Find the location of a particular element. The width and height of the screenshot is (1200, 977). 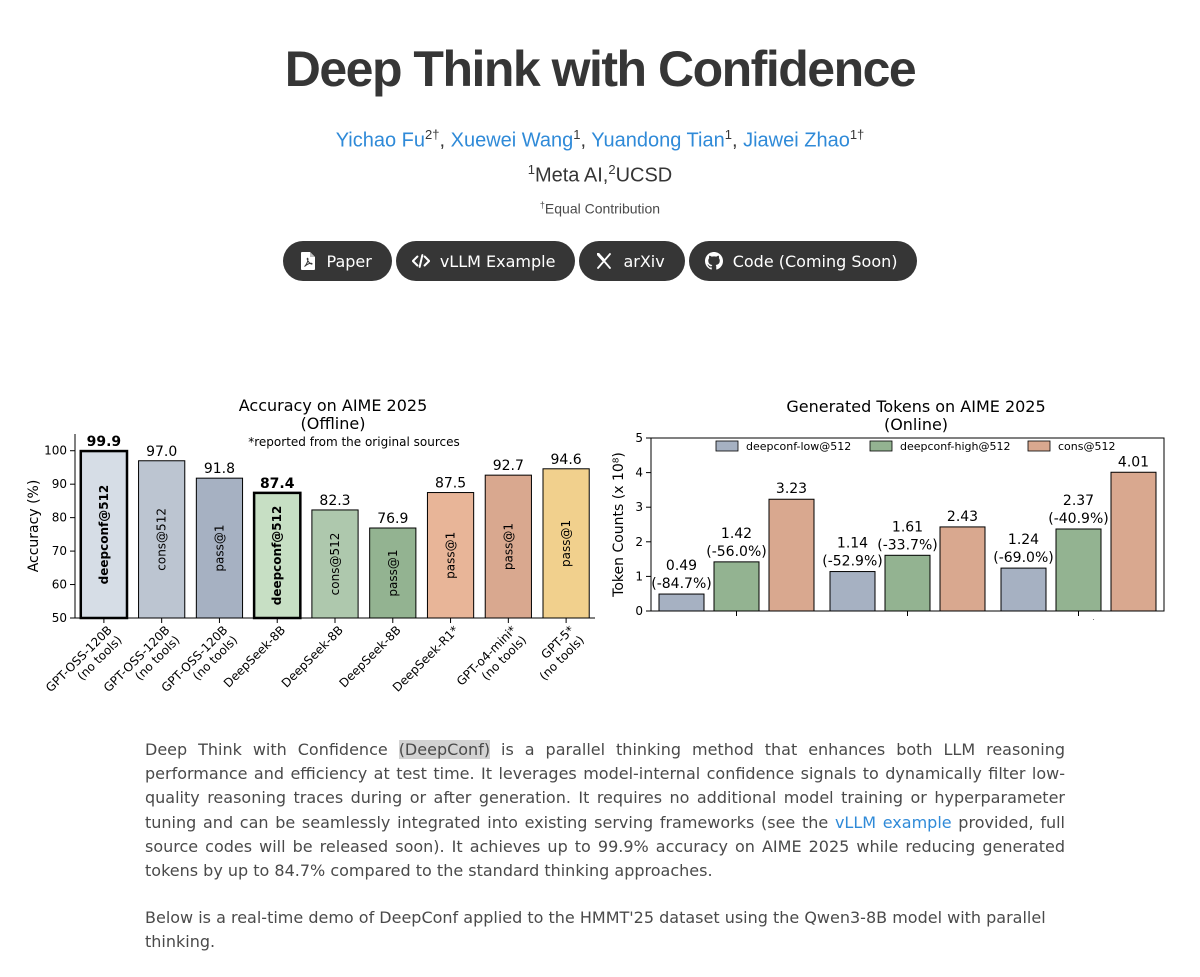

bar-value-label: 0.49 is located at coordinates (681, 566).